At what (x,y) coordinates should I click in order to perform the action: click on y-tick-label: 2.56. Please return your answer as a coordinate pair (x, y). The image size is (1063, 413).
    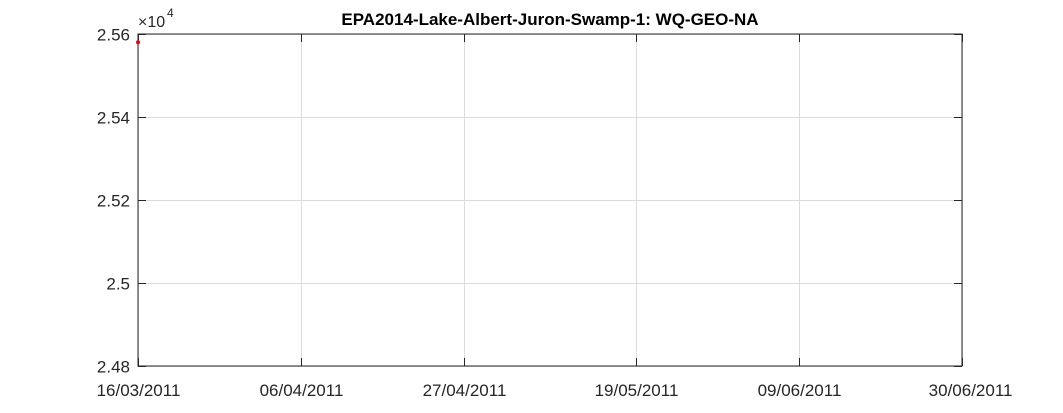
    Looking at the image, I should click on (113, 35).